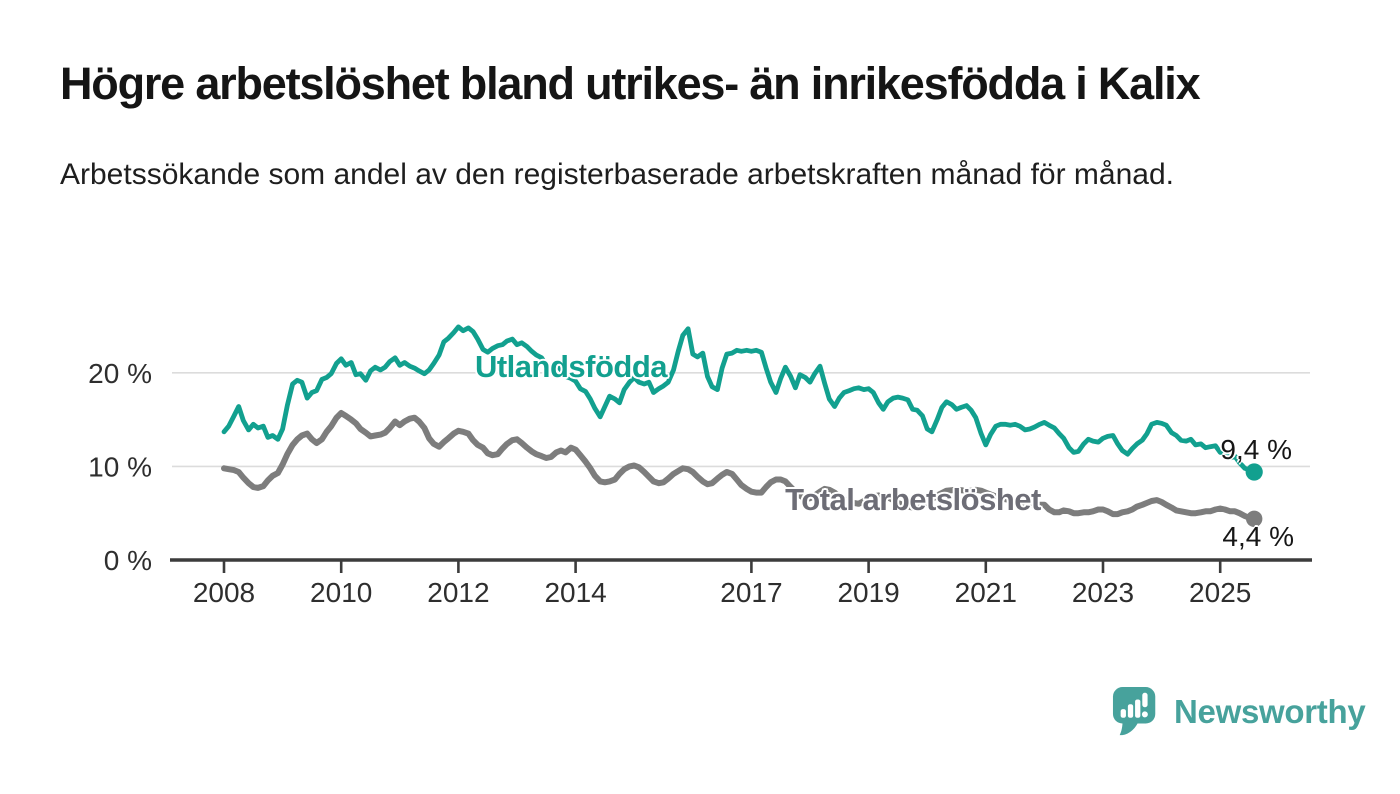 This screenshot has height=794, width=1400. What do you see at coordinates (1103, 592) in the screenshot?
I see `x-tick-label-2023: 2023` at bounding box center [1103, 592].